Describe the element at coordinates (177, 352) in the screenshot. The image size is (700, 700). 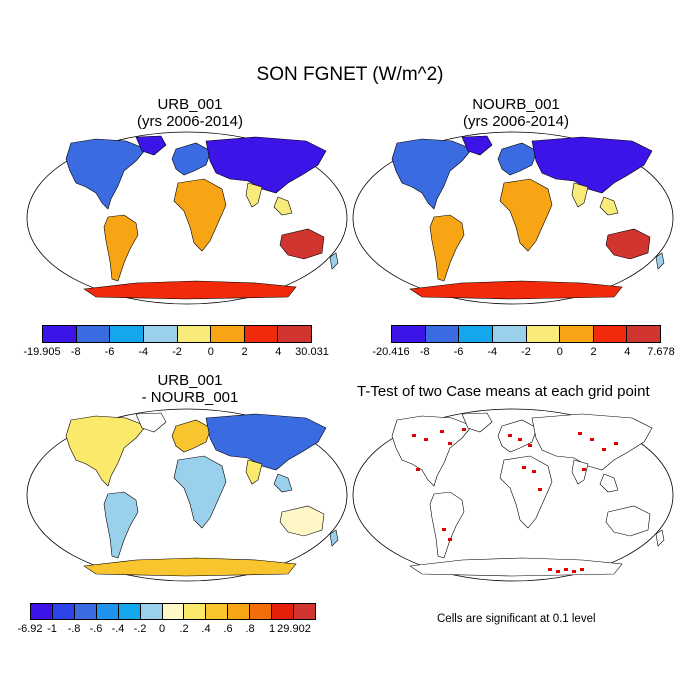
I see `colorbar-tick-label: -2` at that location.